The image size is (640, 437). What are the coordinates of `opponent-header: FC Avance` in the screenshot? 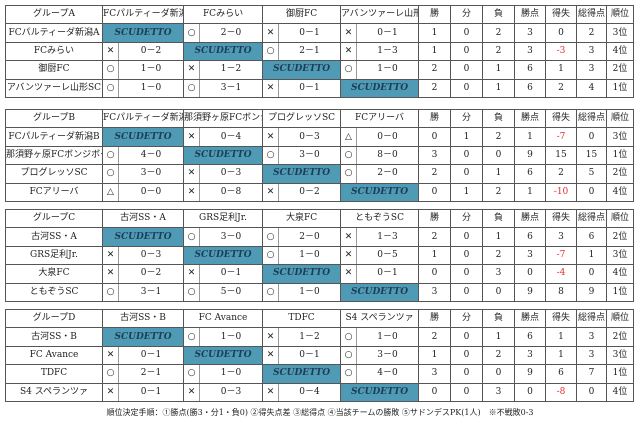 It's located at (223, 318).